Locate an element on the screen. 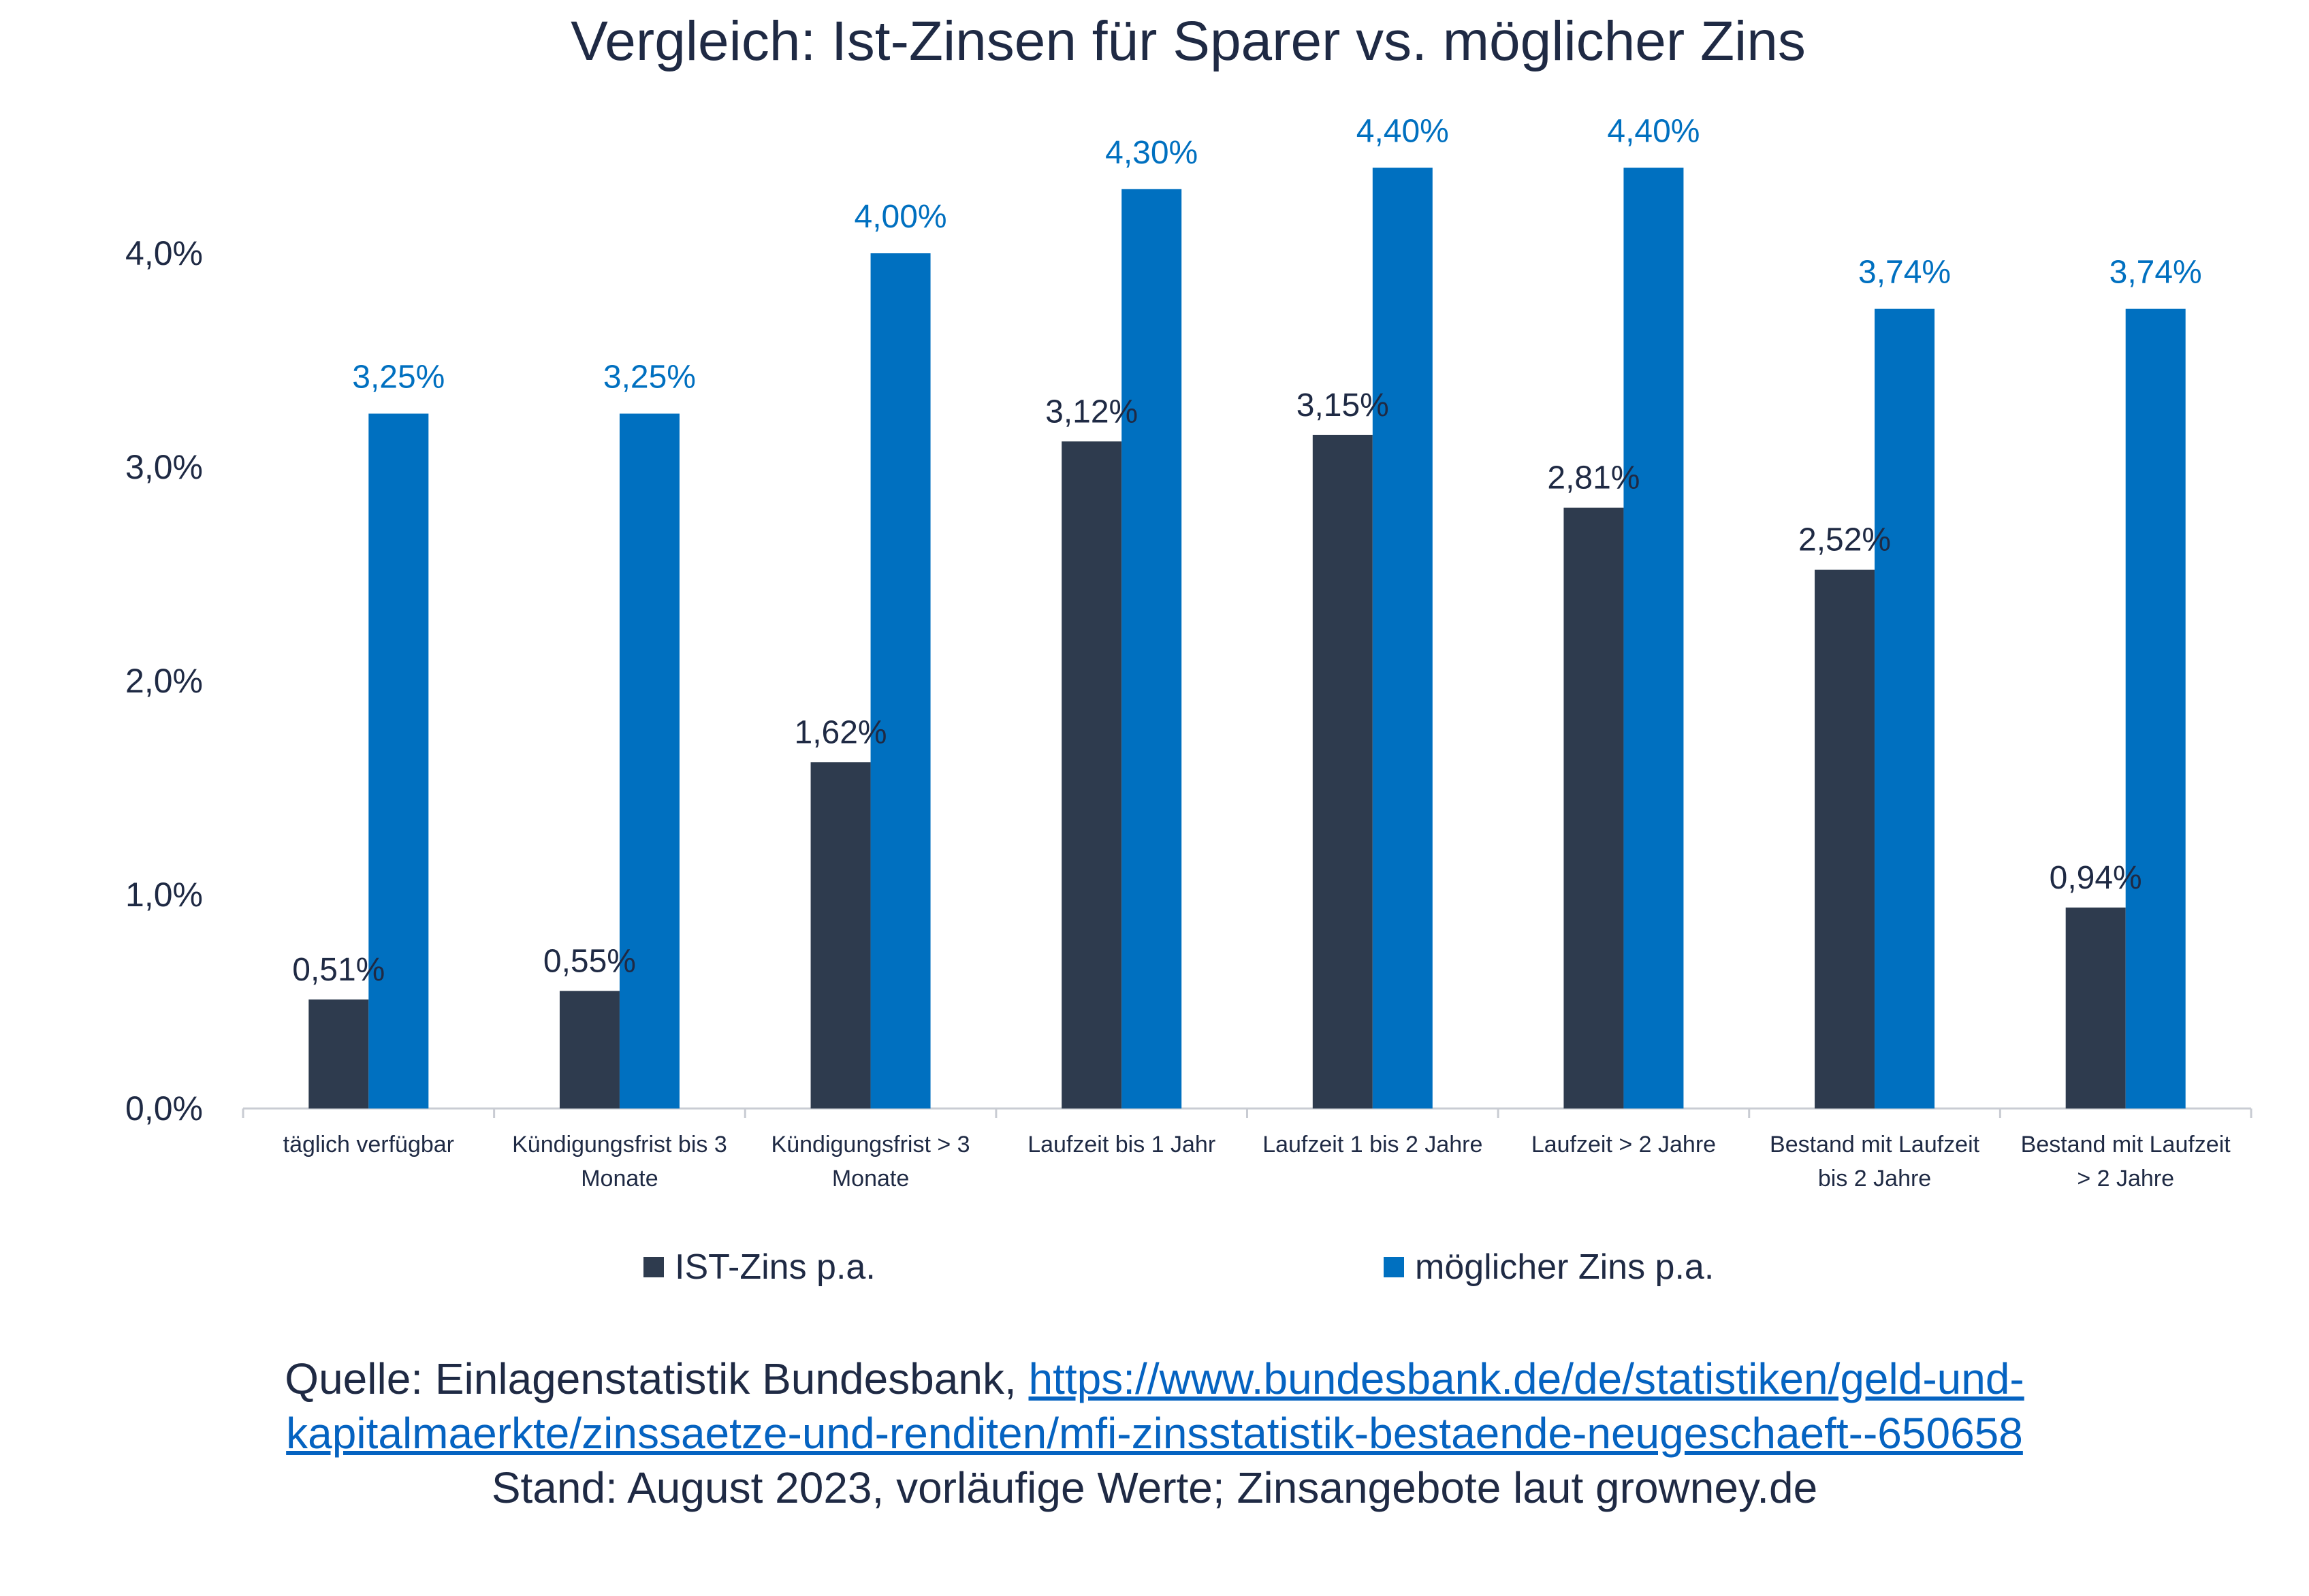 Image resolution: width=2309 pixels, height=1596 pixels. data-label-ist-zins: 3,15% is located at coordinates (1342, 405).